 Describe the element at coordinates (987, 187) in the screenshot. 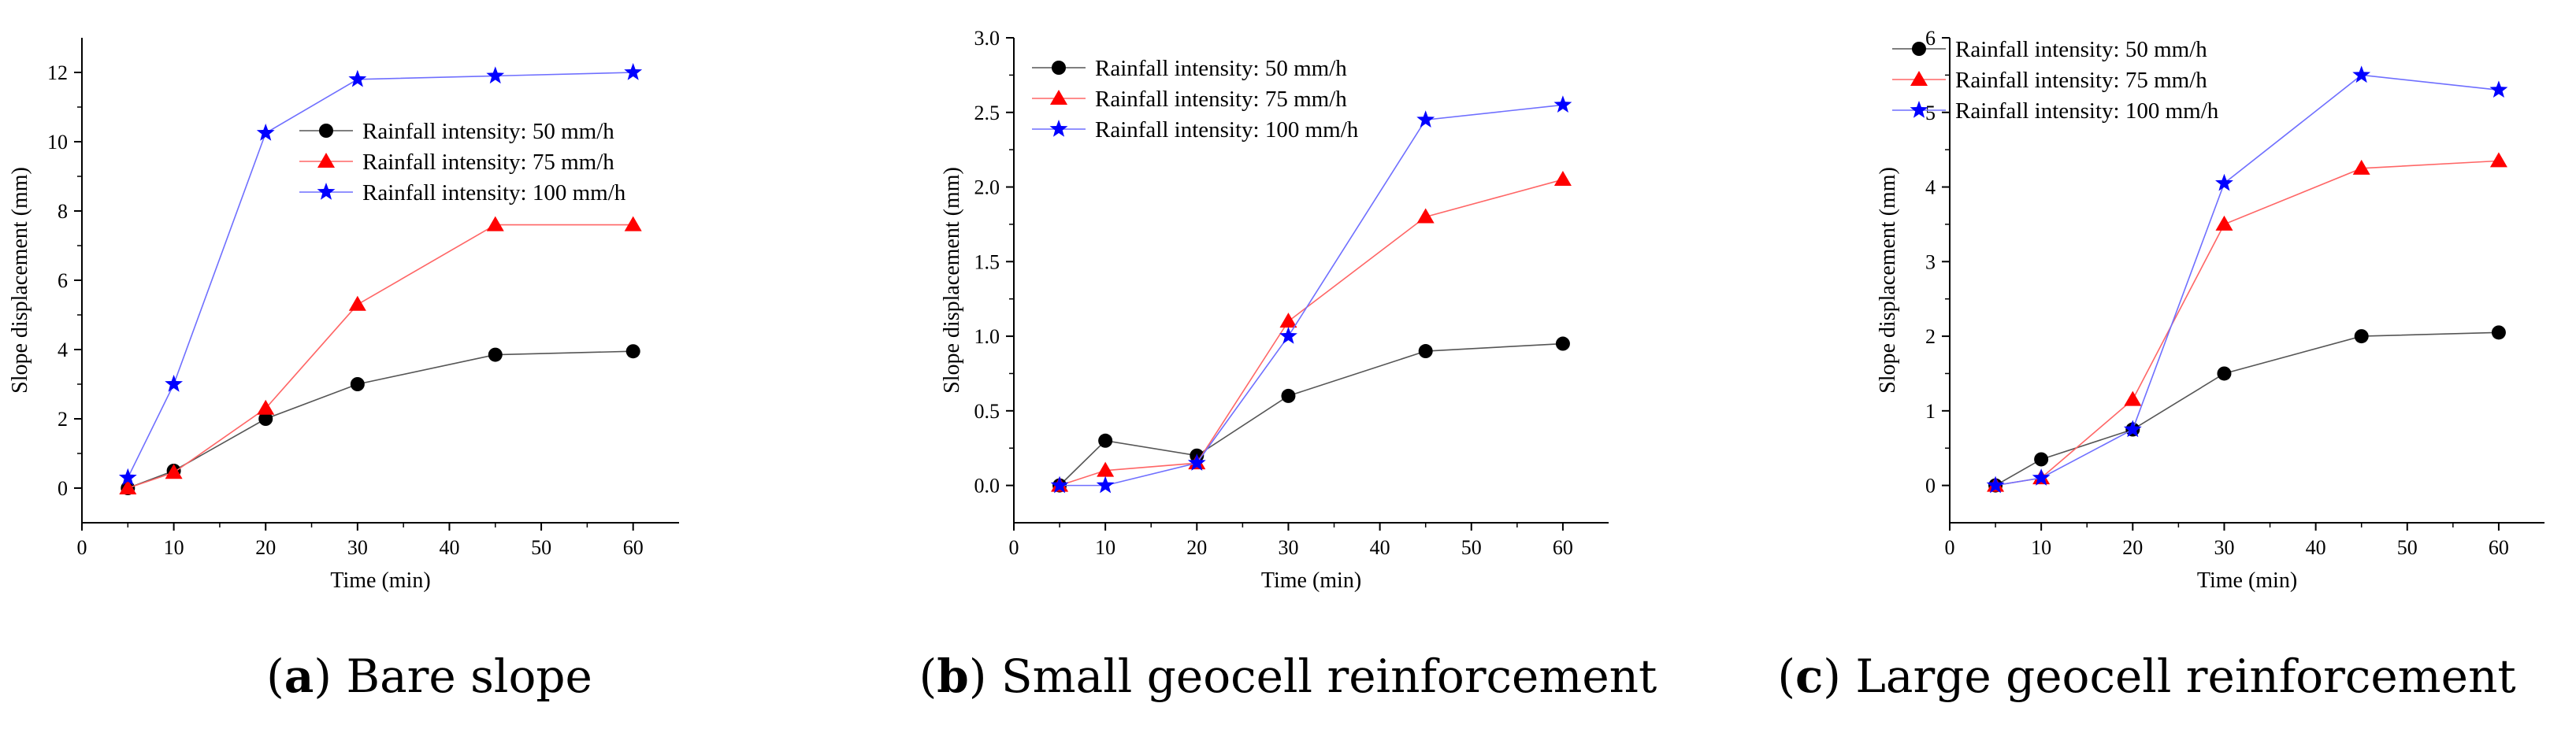

I see `y-tick-label: 2.0` at that location.